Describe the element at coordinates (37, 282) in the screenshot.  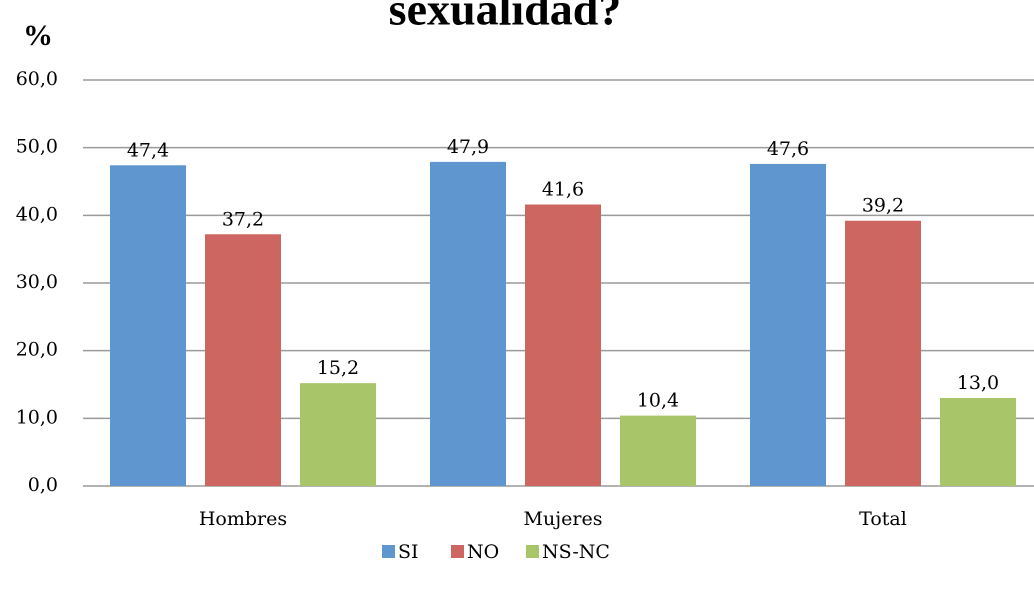
I see `y-tick-label: 30,0` at that location.